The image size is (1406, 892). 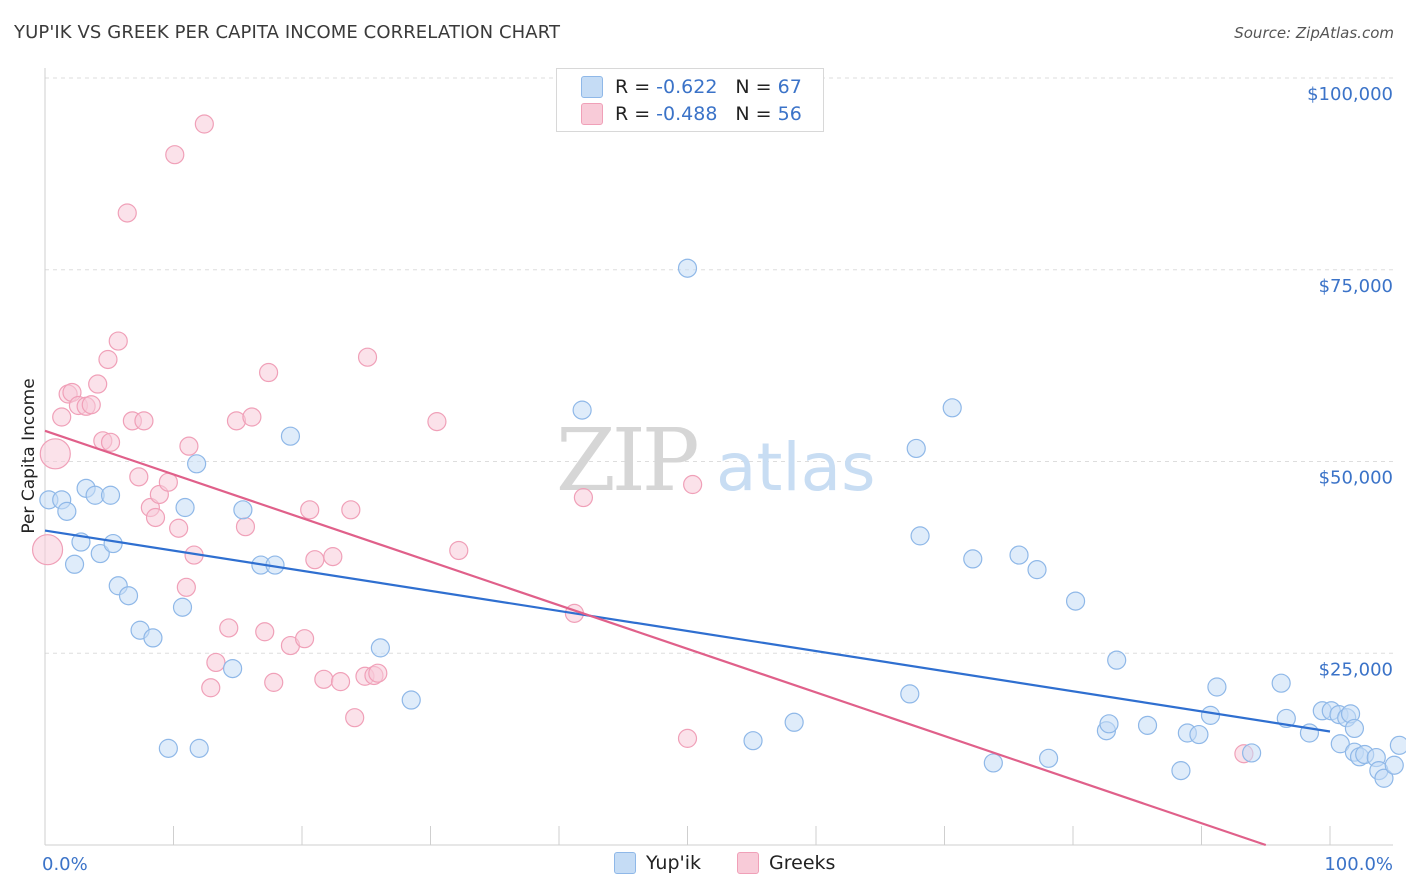 What do you see at coordinates (786, 863) in the screenshot?
I see `legend-item-greeks: Greeks` at bounding box center [786, 863].